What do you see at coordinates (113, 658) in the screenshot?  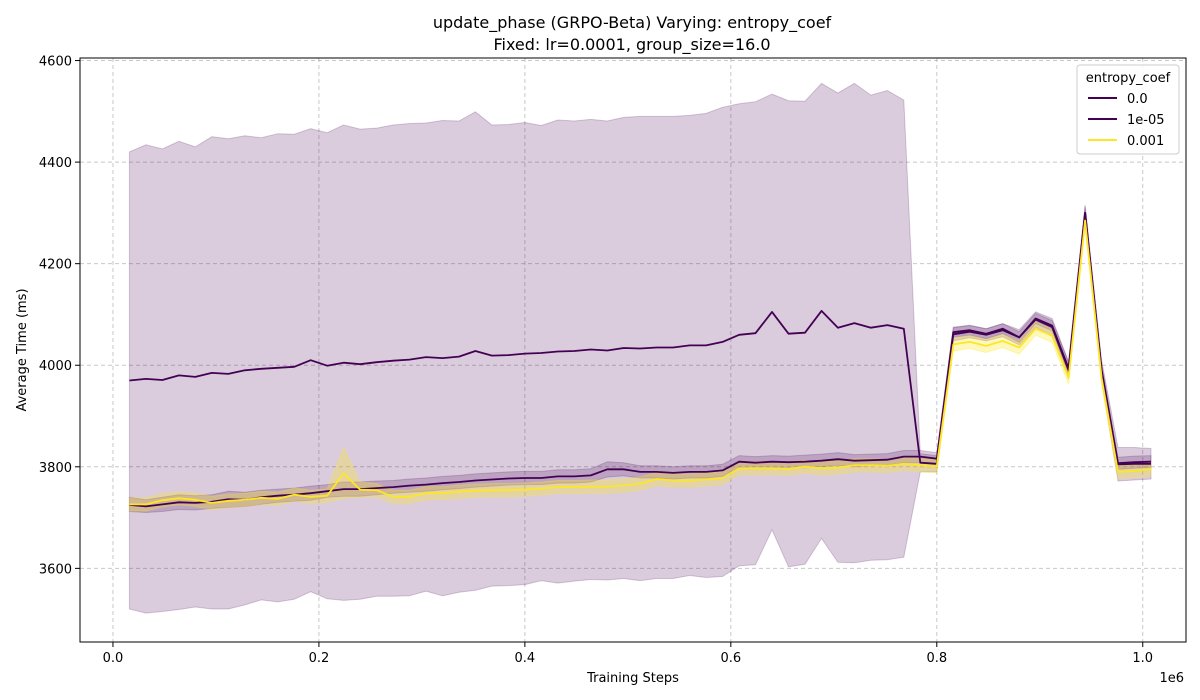 I see `x-tick-label: 0.0` at bounding box center [113, 658].